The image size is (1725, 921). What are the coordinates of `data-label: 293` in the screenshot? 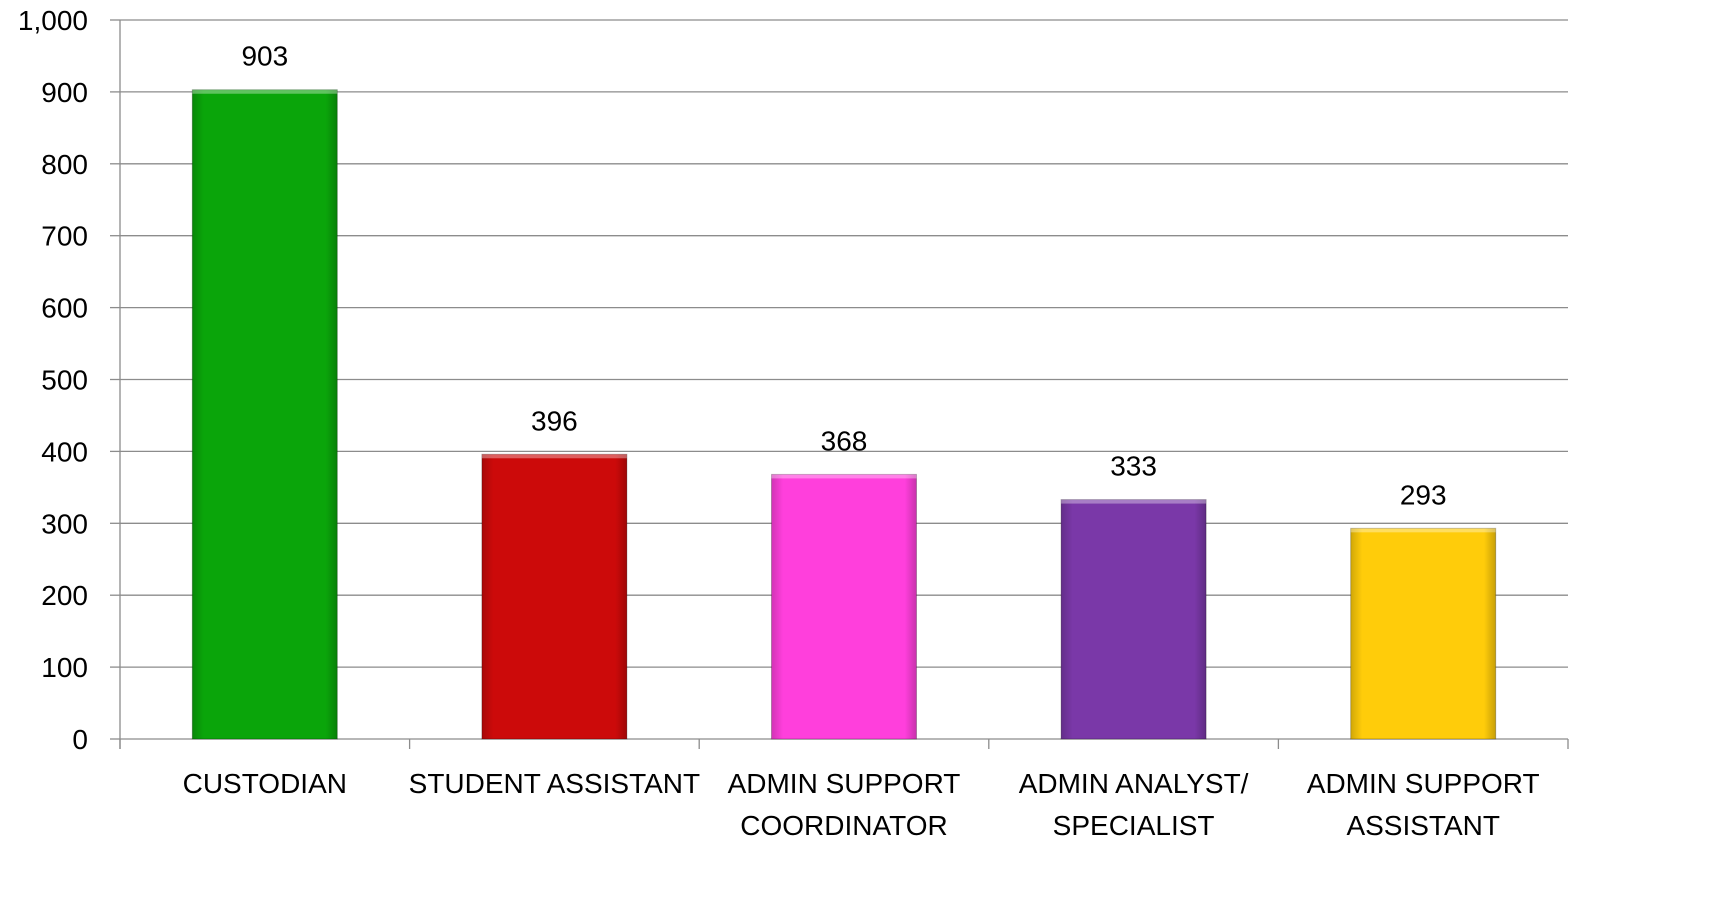 It's located at (1423, 494).